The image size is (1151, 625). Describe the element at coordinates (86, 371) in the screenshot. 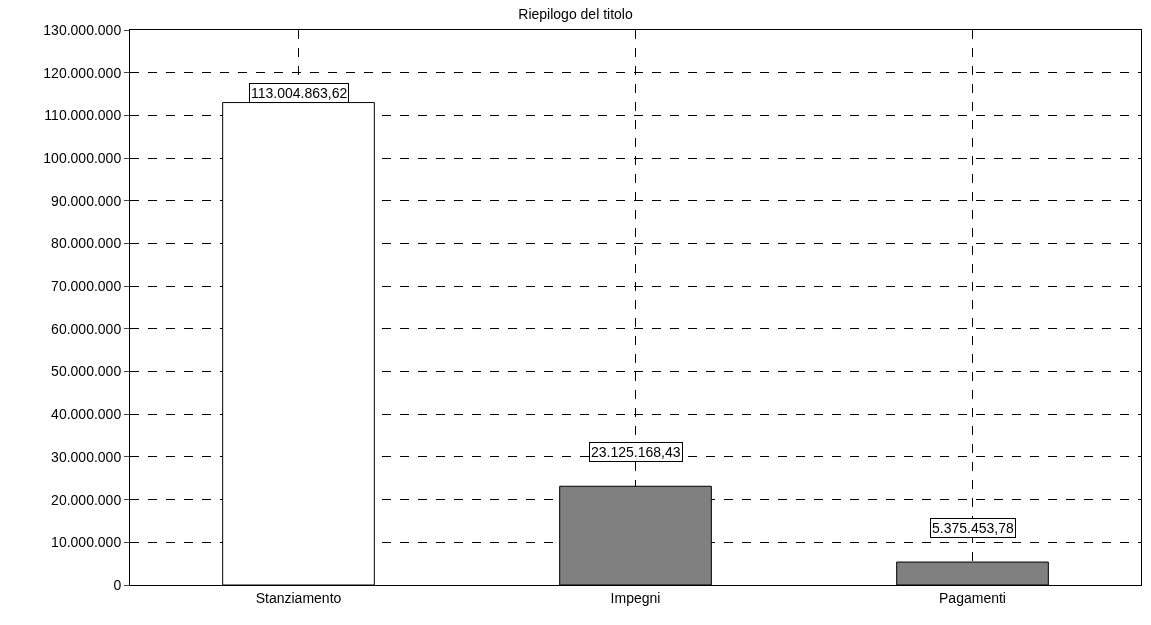

I see `y-tick-label: 50.000.000` at that location.